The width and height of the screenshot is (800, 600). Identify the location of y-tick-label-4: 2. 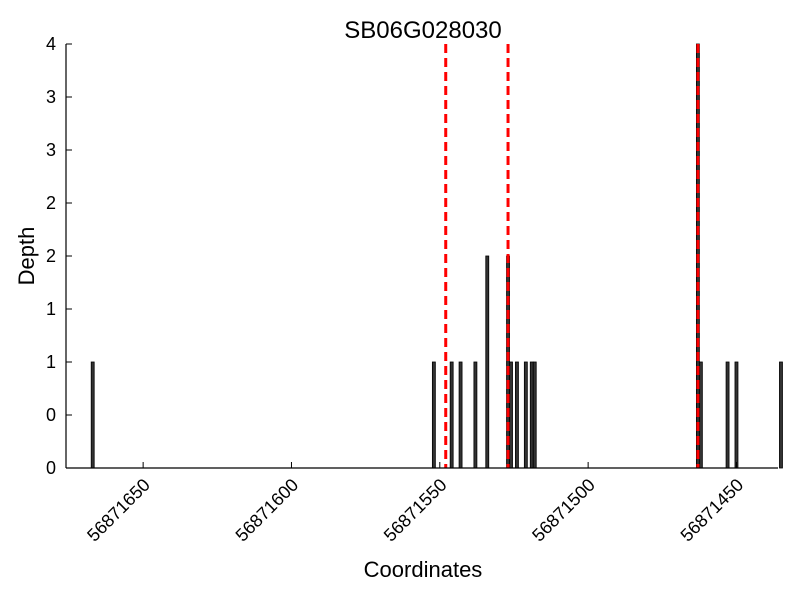
(51, 256).